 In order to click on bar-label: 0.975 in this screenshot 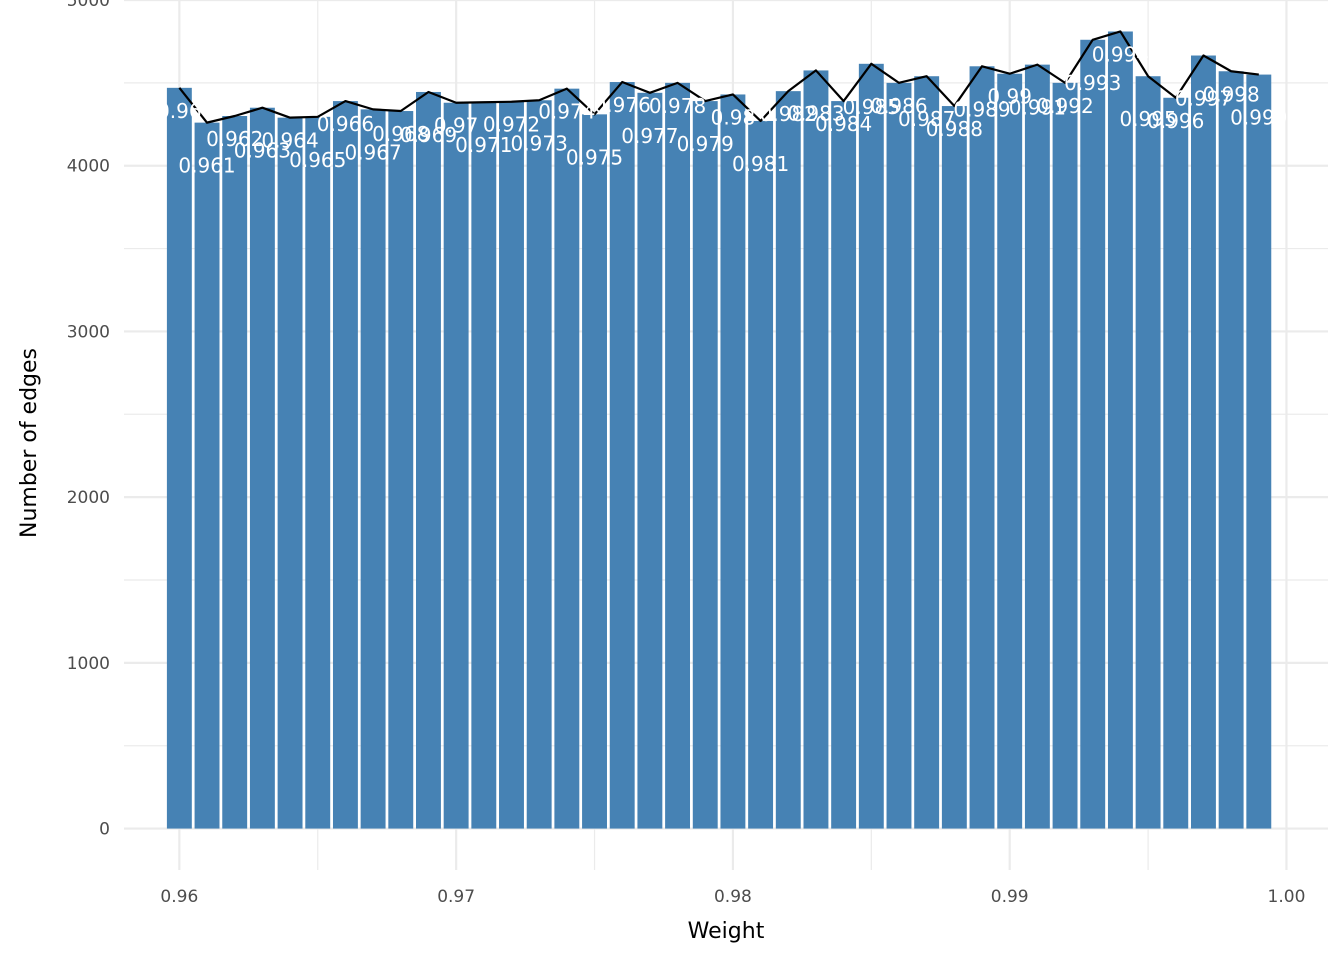, I will do `click(594, 157)`.